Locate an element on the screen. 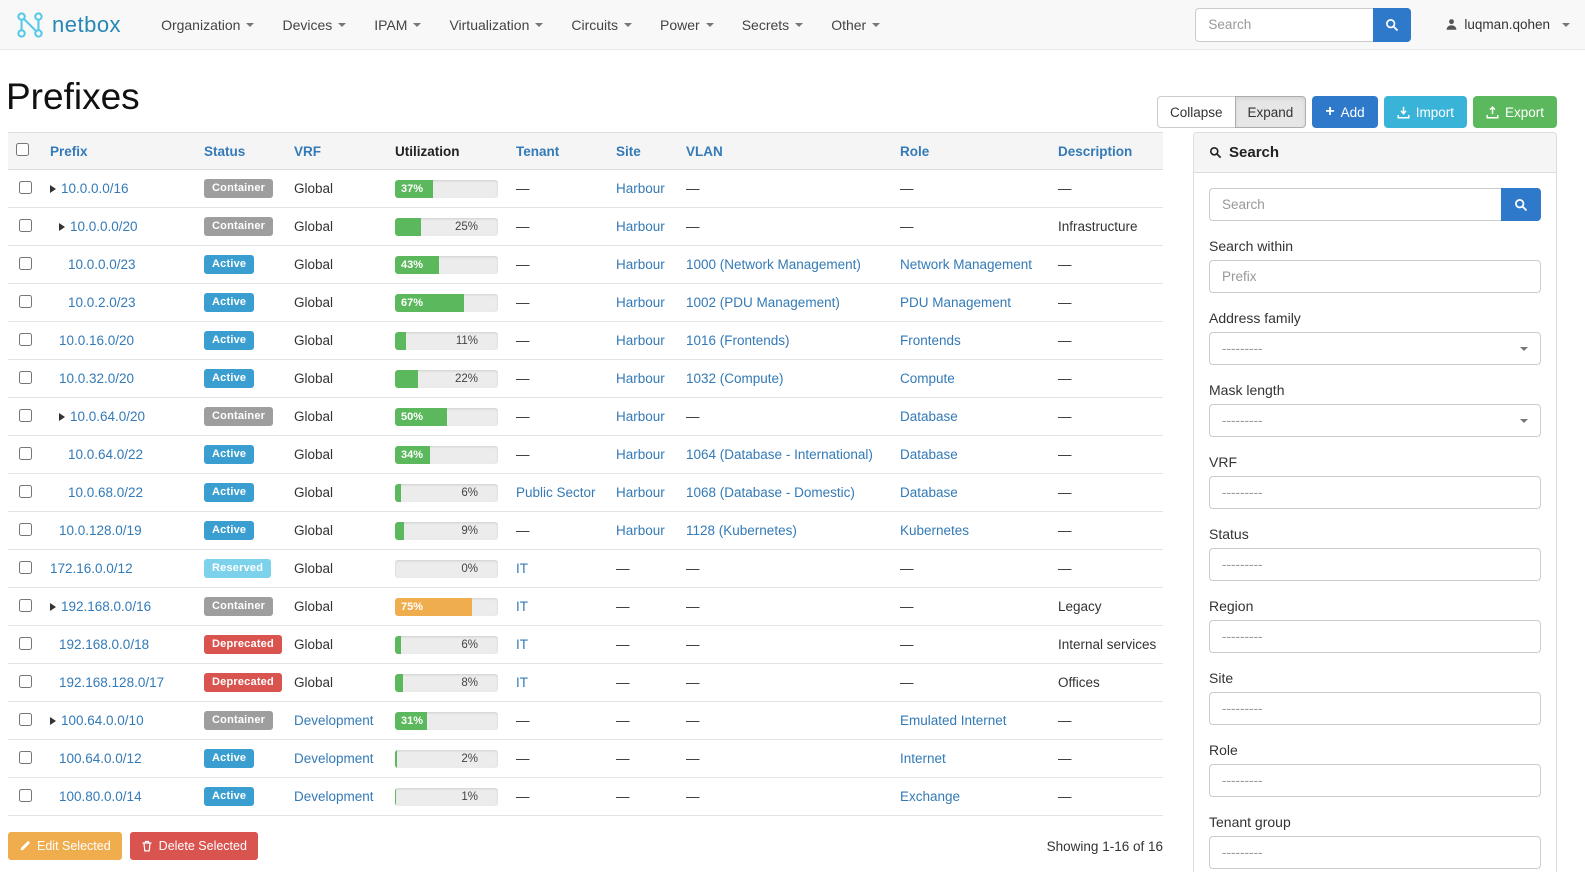  role-link: Internet is located at coordinates (923, 758).